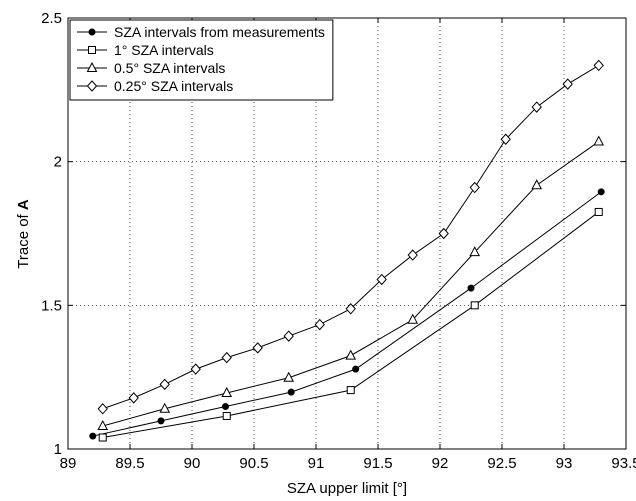 The height and width of the screenshot is (501, 636). What do you see at coordinates (347, 488) in the screenshot?
I see `x-axis-label: SZA upper limit [°]` at bounding box center [347, 488].